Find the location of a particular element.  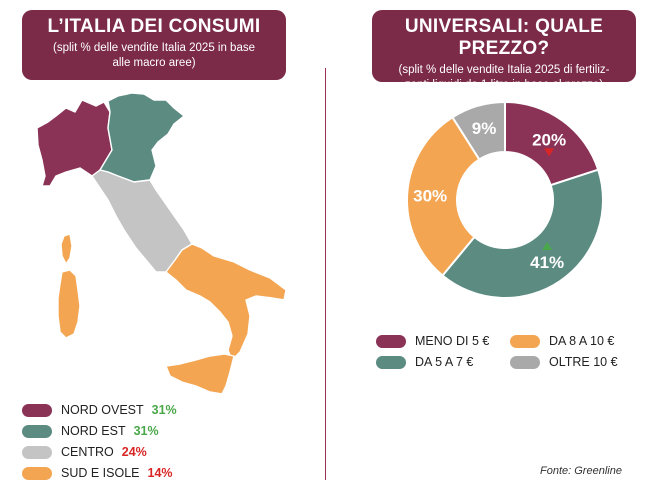

map-legend-label: NORD OVEST is located at coordinates (102, 410).